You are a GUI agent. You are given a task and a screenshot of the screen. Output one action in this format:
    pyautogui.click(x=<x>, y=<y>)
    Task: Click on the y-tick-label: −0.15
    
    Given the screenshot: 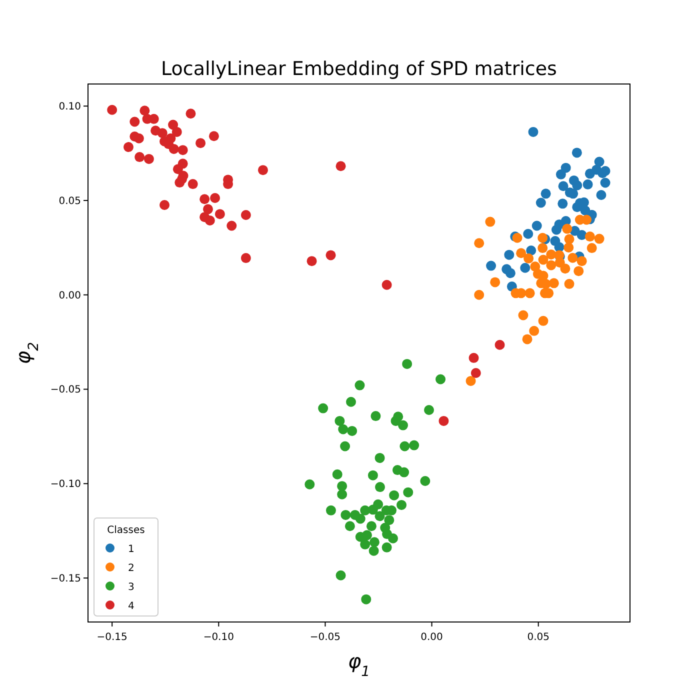 What is the action you would take?
    pyautogui.click(x=65, y=579)
    